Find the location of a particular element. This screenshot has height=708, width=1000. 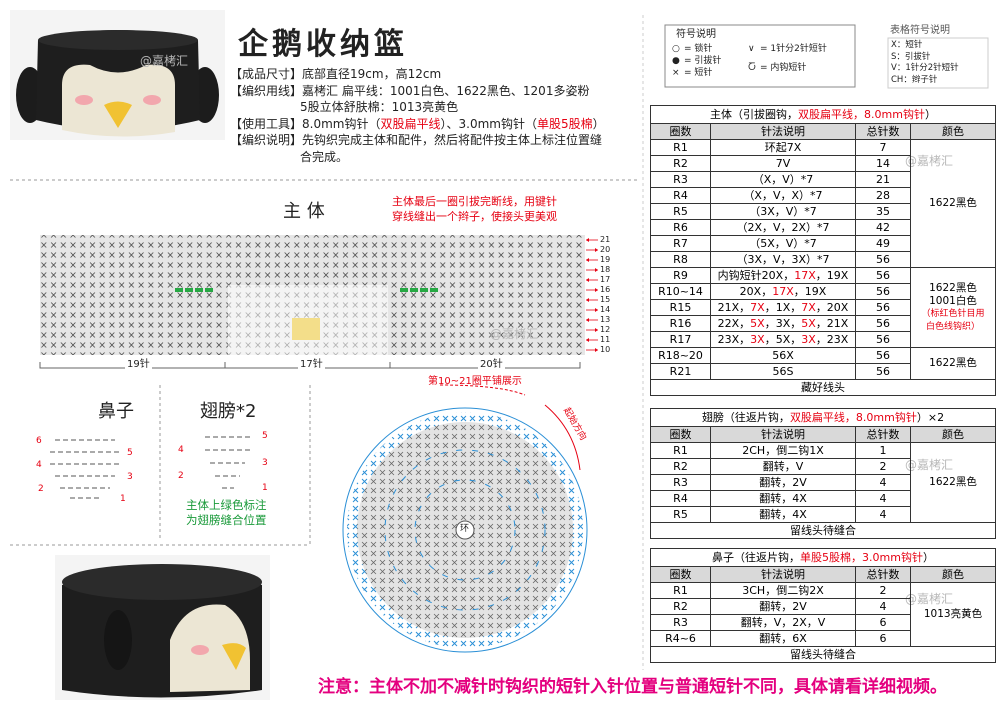

round-cell: R2 is located at coordinates (680, 606).